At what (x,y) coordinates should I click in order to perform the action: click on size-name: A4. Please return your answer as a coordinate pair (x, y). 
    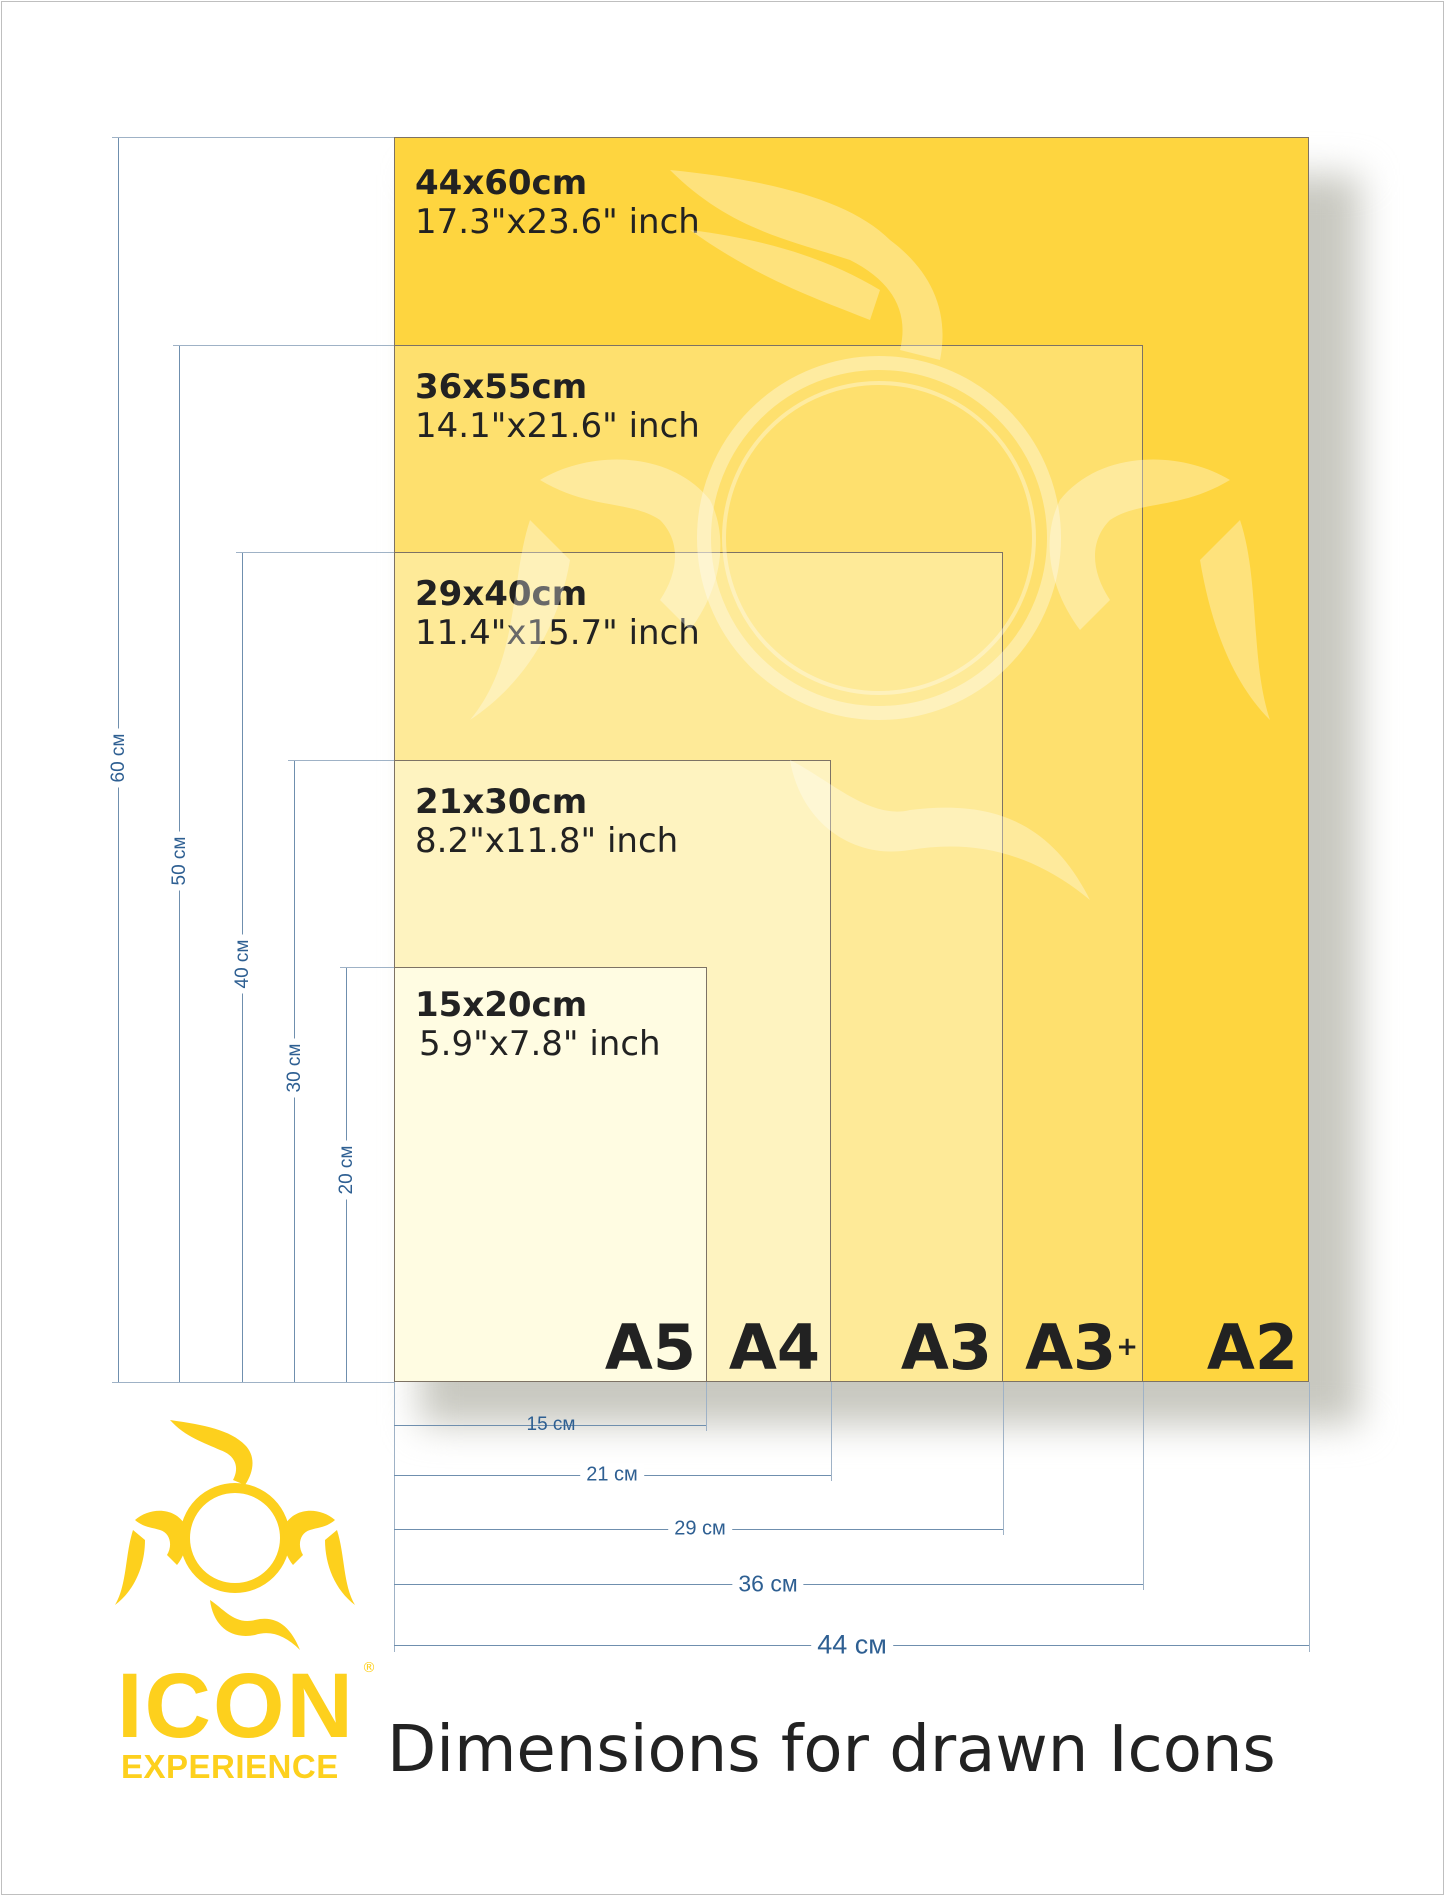
    Looking at the image, I should click on (774, 1347).